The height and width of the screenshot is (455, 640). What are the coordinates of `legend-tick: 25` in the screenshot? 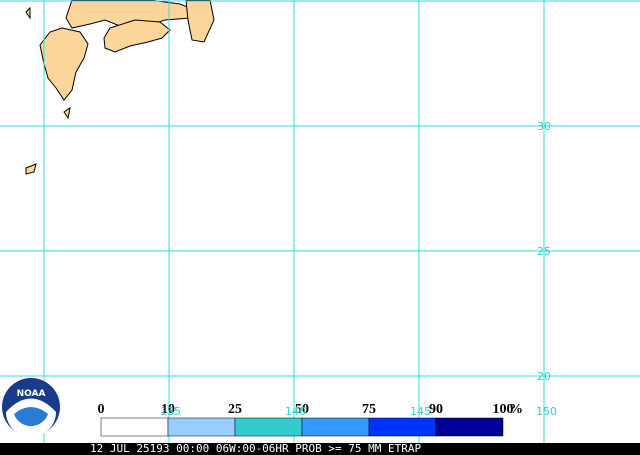 It's located at (235, 409).